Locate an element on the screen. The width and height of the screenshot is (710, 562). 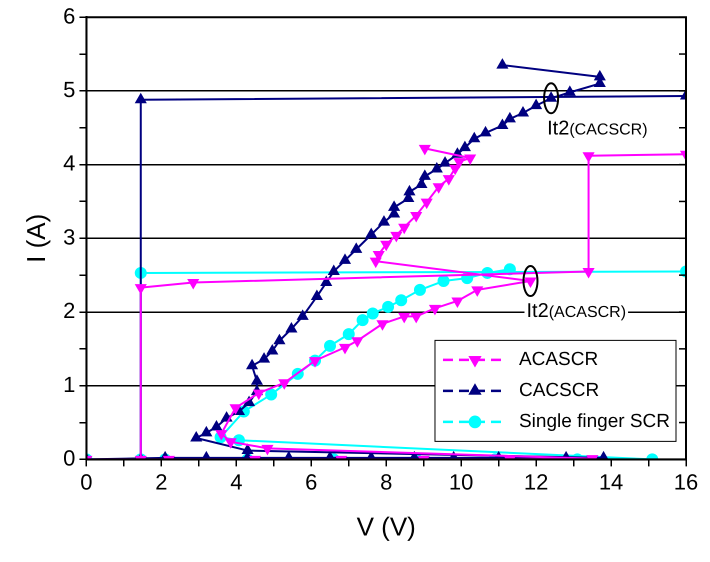
x-tick-label: 16 is located at coordinates (686, 482).